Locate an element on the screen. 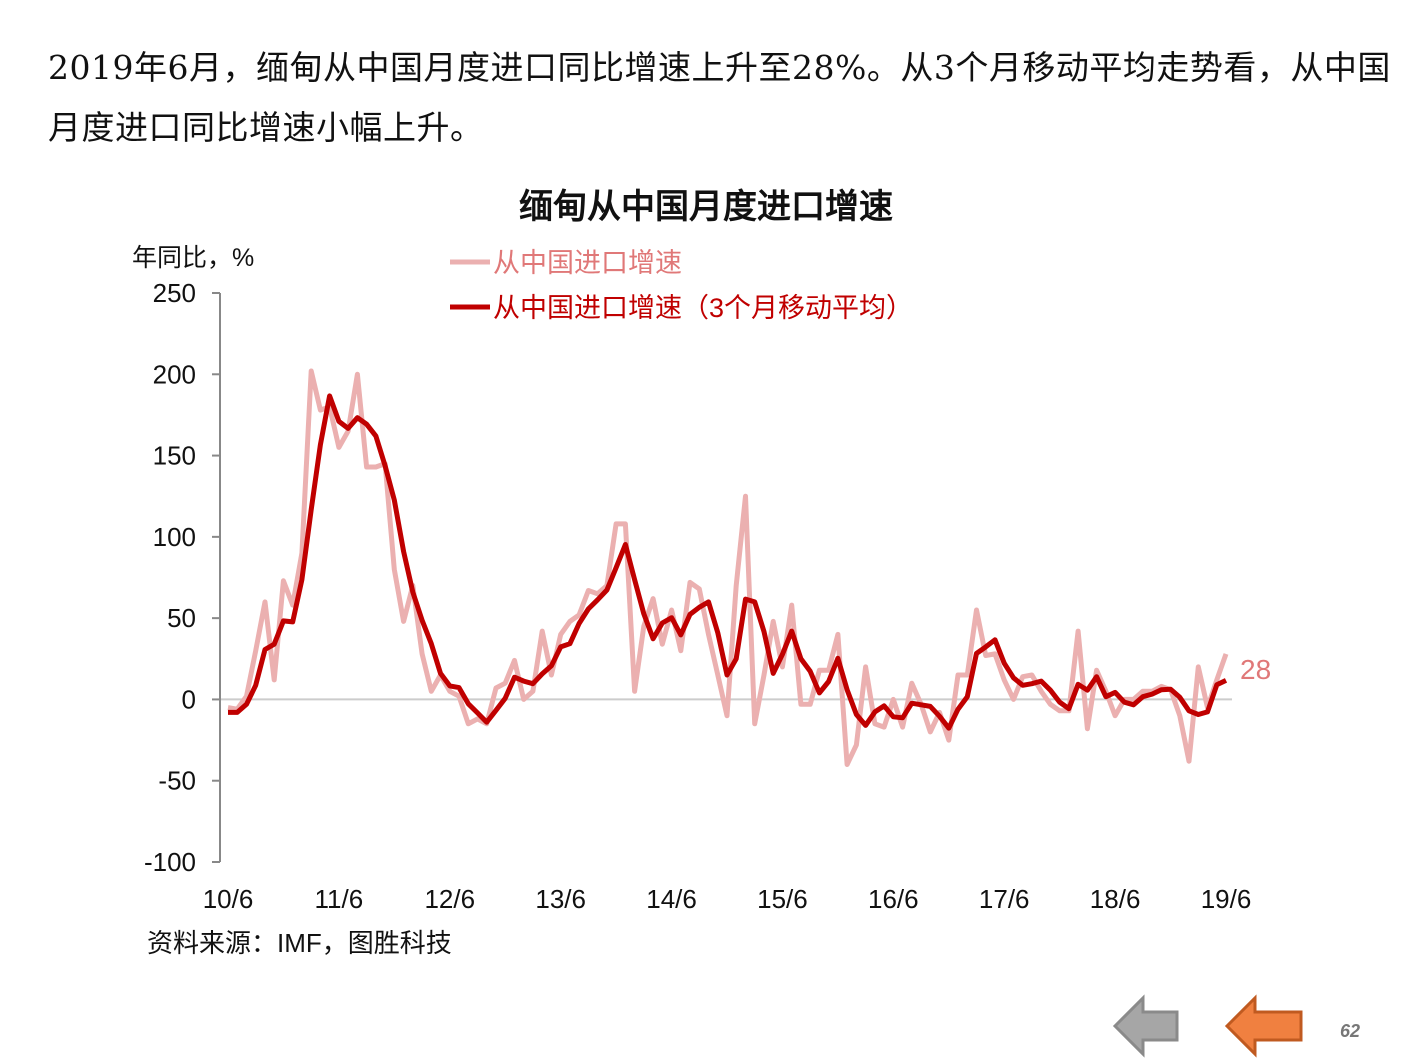  source-note: 资料来源：IMF，图胜科技 is located at coordinates (299, 943).